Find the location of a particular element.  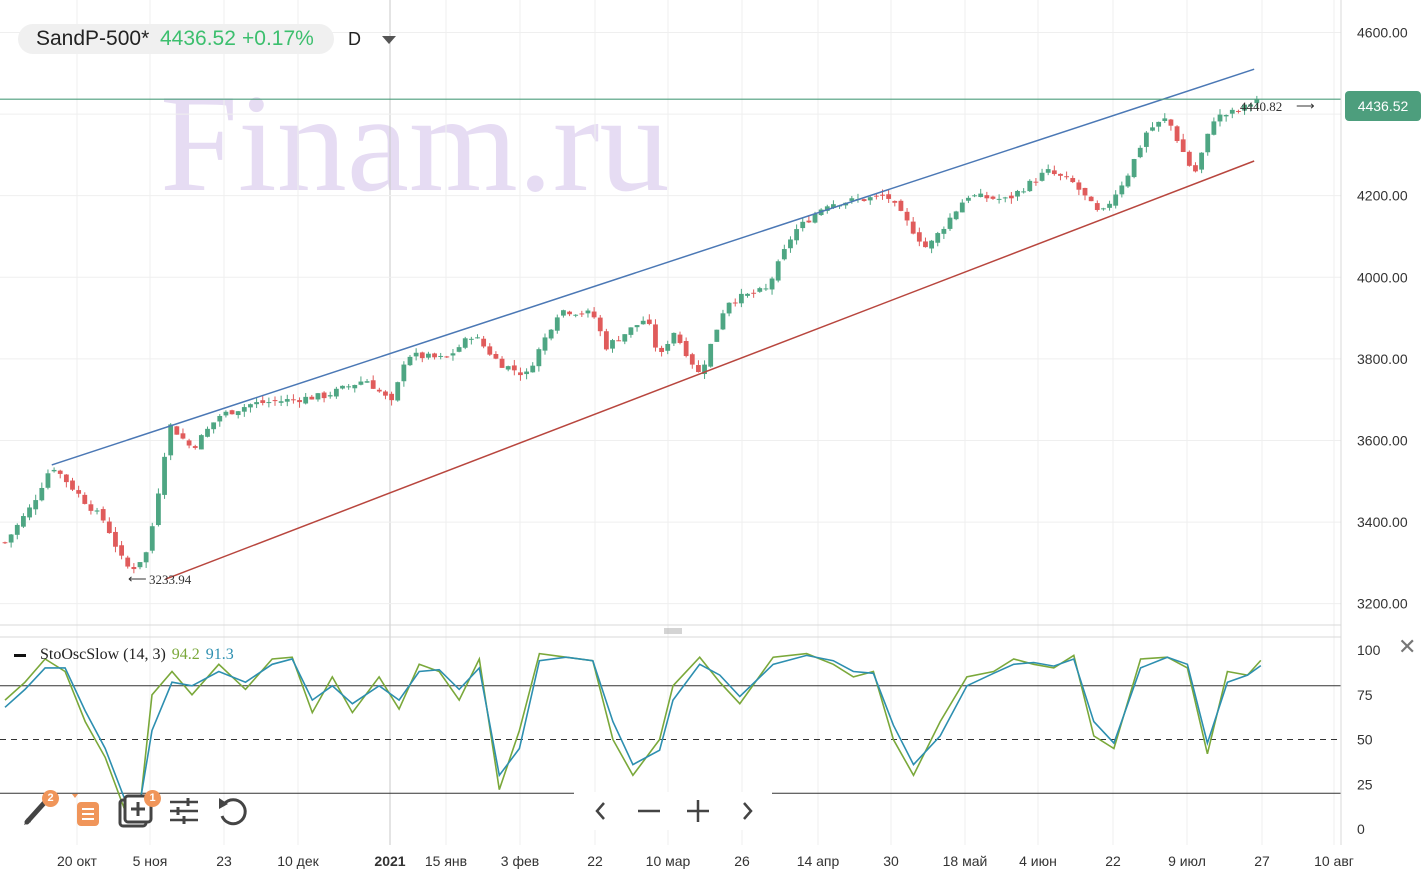

scroll-right-button is located at coordinates (747, 811).